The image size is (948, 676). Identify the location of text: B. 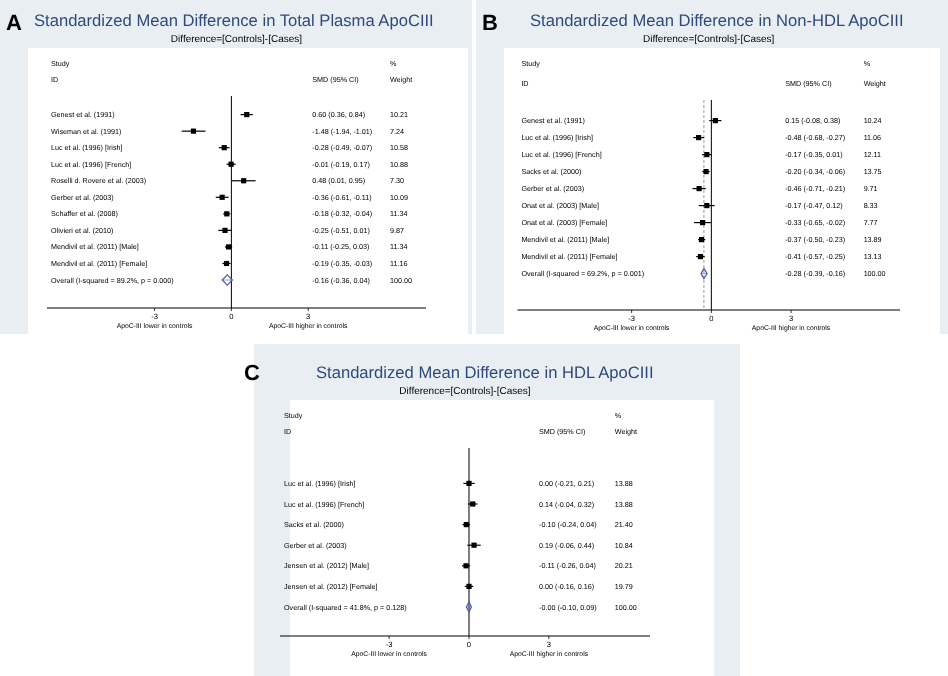
(490, 24).